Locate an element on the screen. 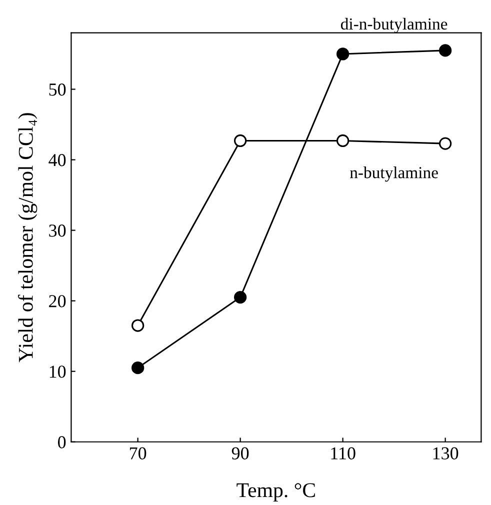 This screenshot has width=491, height=505. x-tick-label: 130 is located at coordinates (445, 453).